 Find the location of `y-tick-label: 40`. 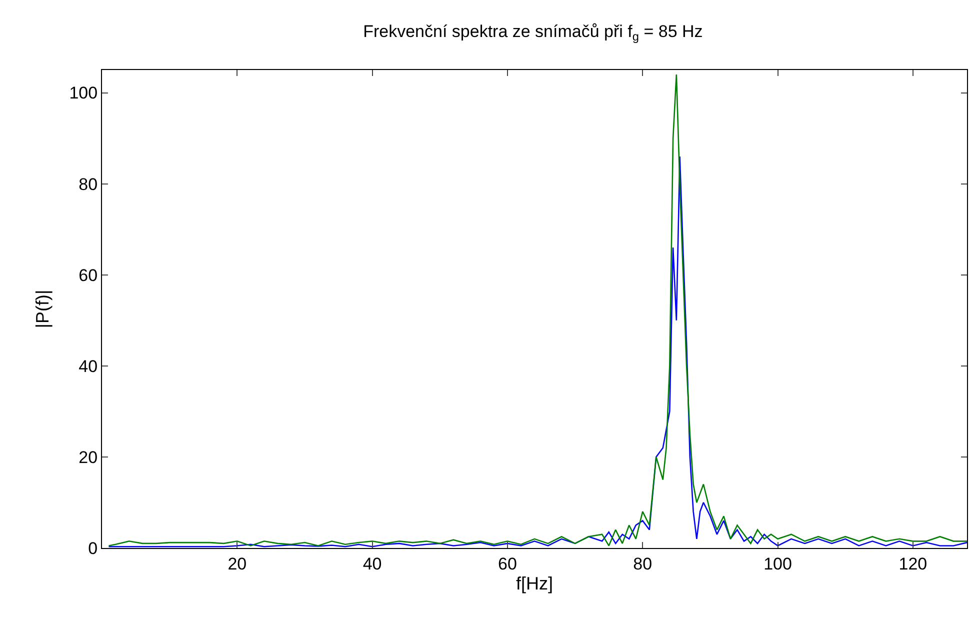

y-tick-label: 40 is located at coordinates (88, 366).